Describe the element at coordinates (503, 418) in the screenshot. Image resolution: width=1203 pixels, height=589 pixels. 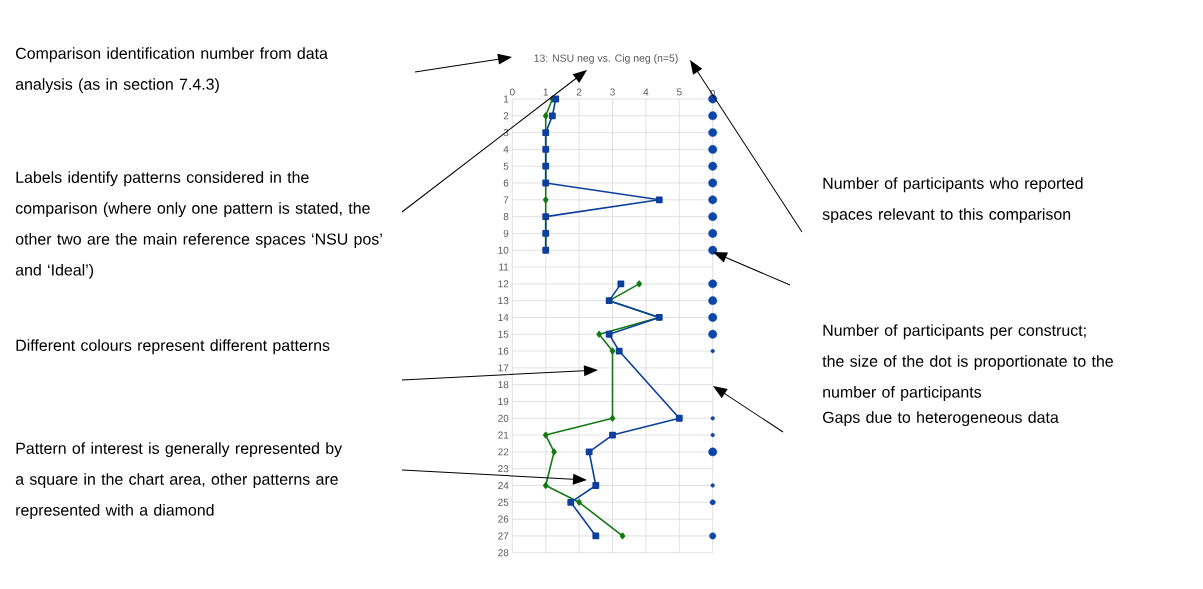
I see `y-tick-label: 20` at that location.